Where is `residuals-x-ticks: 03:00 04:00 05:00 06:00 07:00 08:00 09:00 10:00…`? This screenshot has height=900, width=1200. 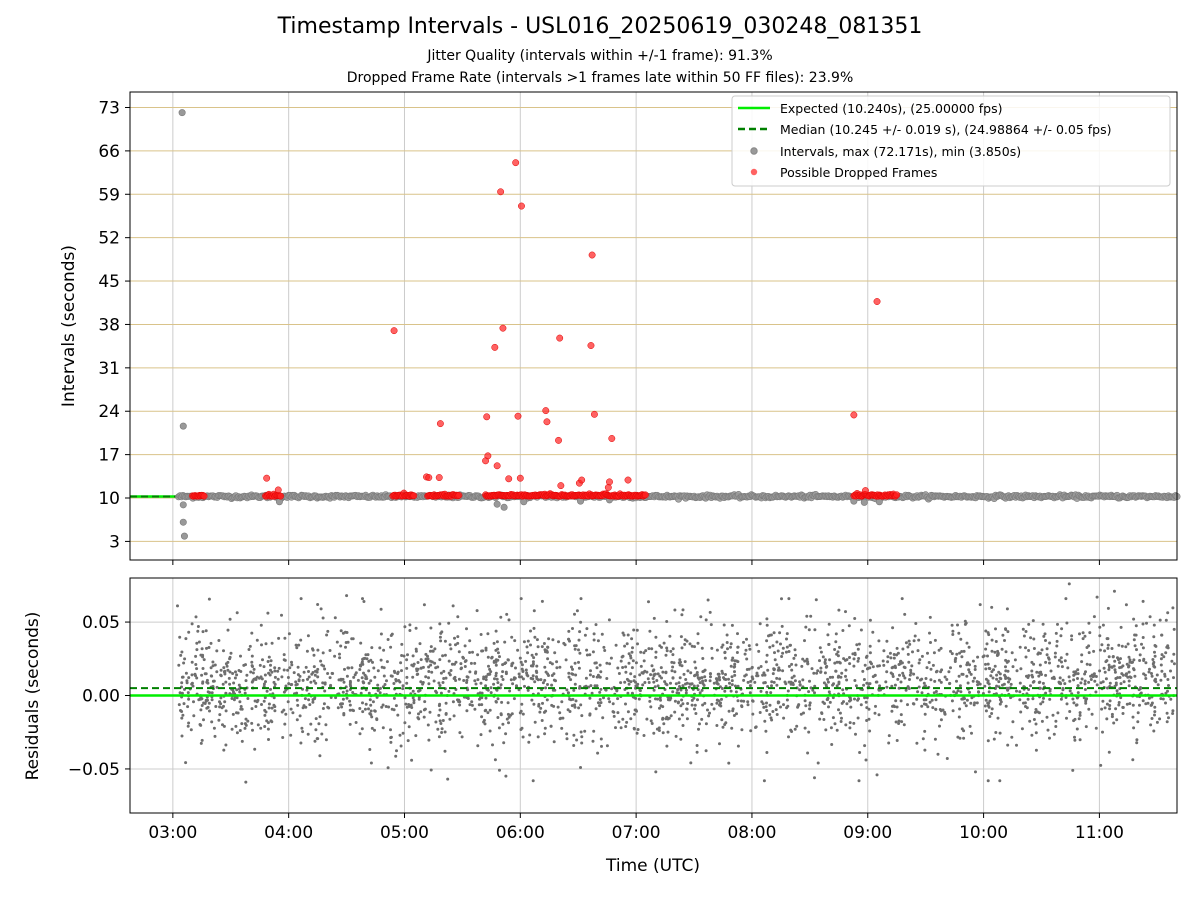
residuals-x-ticks: 03:00 04:00 05:00 06:00 07:00 08:00 09:00 10:00… is located at coordinates (636, 828).